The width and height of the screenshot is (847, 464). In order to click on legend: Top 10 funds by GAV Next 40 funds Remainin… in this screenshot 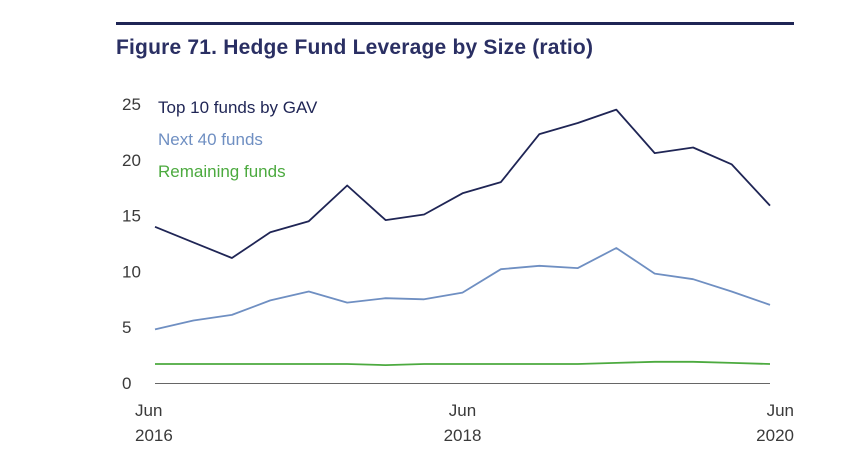, I will do `click(238, 139)`.